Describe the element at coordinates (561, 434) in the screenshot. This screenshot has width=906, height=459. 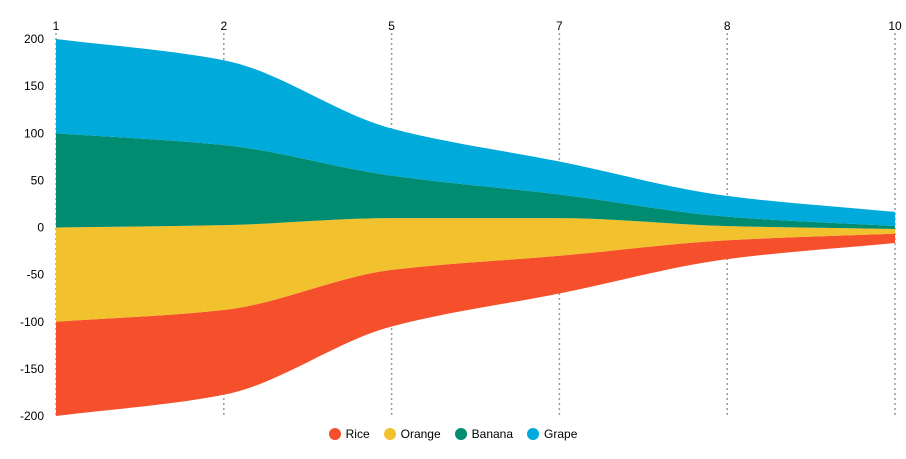
I see `legend-label: Grape` at that location.